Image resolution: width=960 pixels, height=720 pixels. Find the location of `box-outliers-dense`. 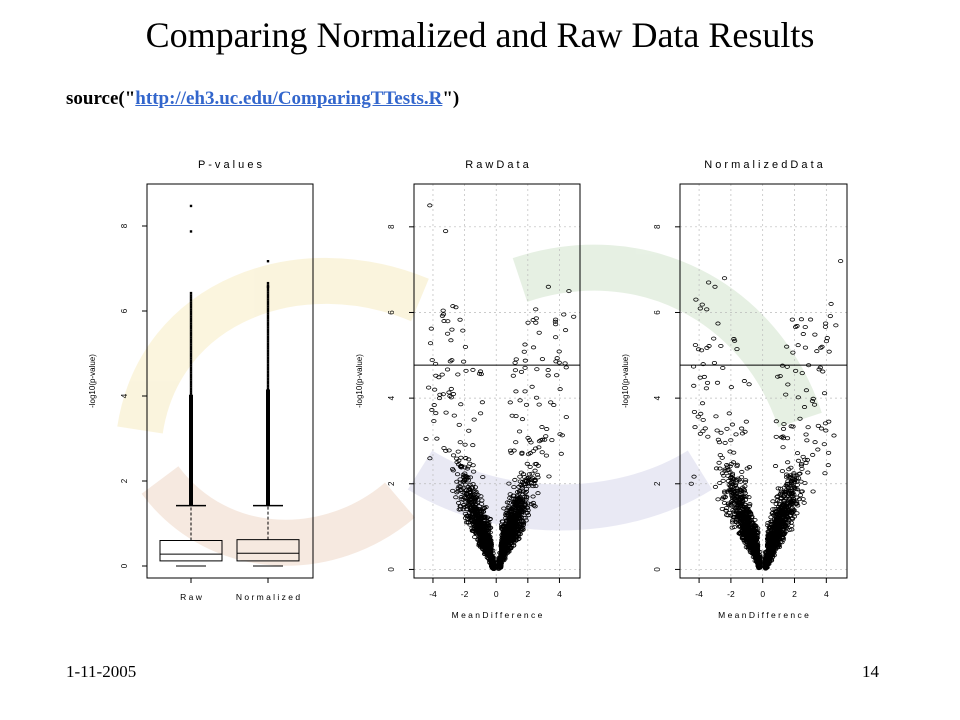

box-outliers-dense is located at coordinates (191, 450).